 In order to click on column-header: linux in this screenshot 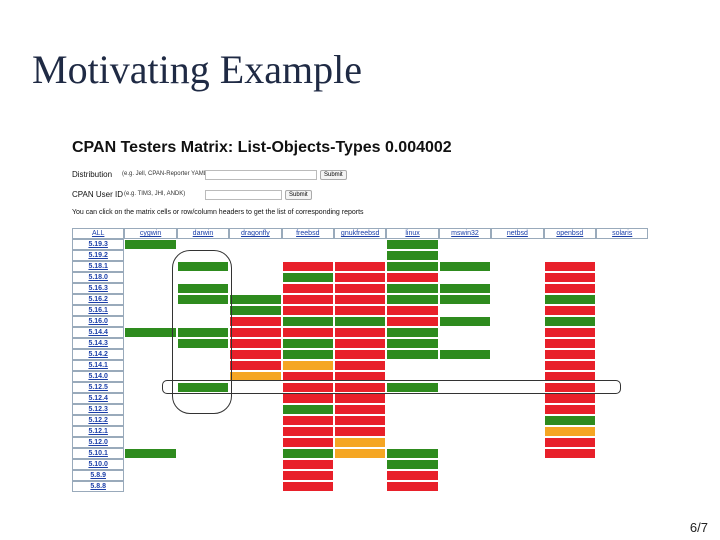, I will do `click(412, 233)`.